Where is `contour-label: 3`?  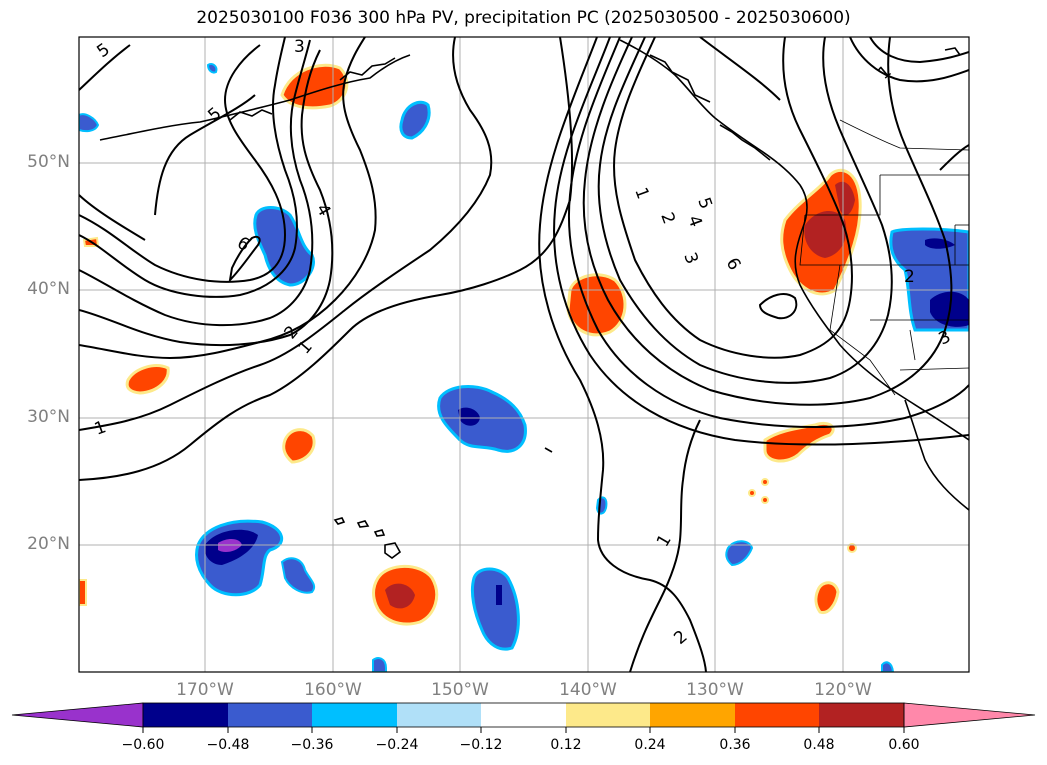
contour-label: 3 is located at coordinates (299, 47).